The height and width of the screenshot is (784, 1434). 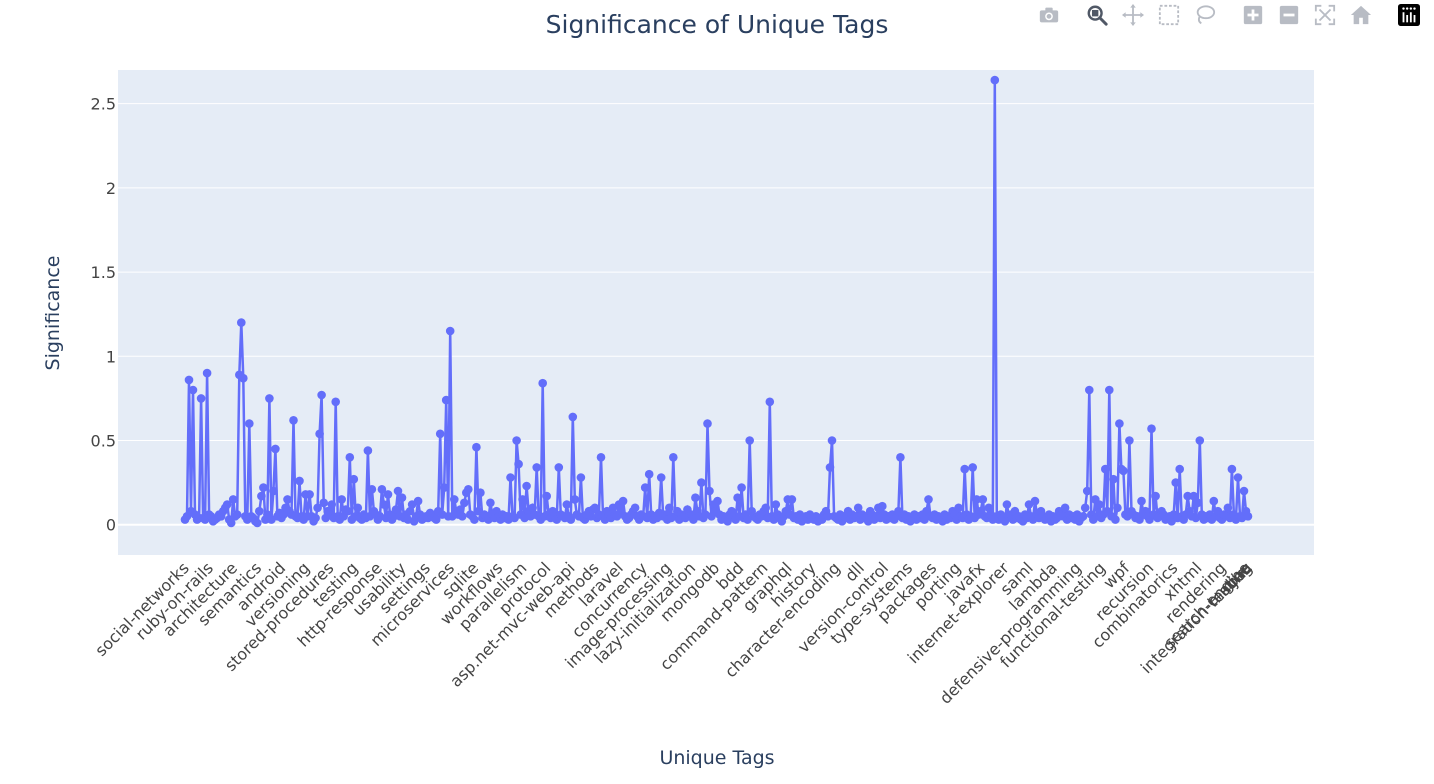 I want to click on zoom-out-icon, so click(x=1289, y=15).